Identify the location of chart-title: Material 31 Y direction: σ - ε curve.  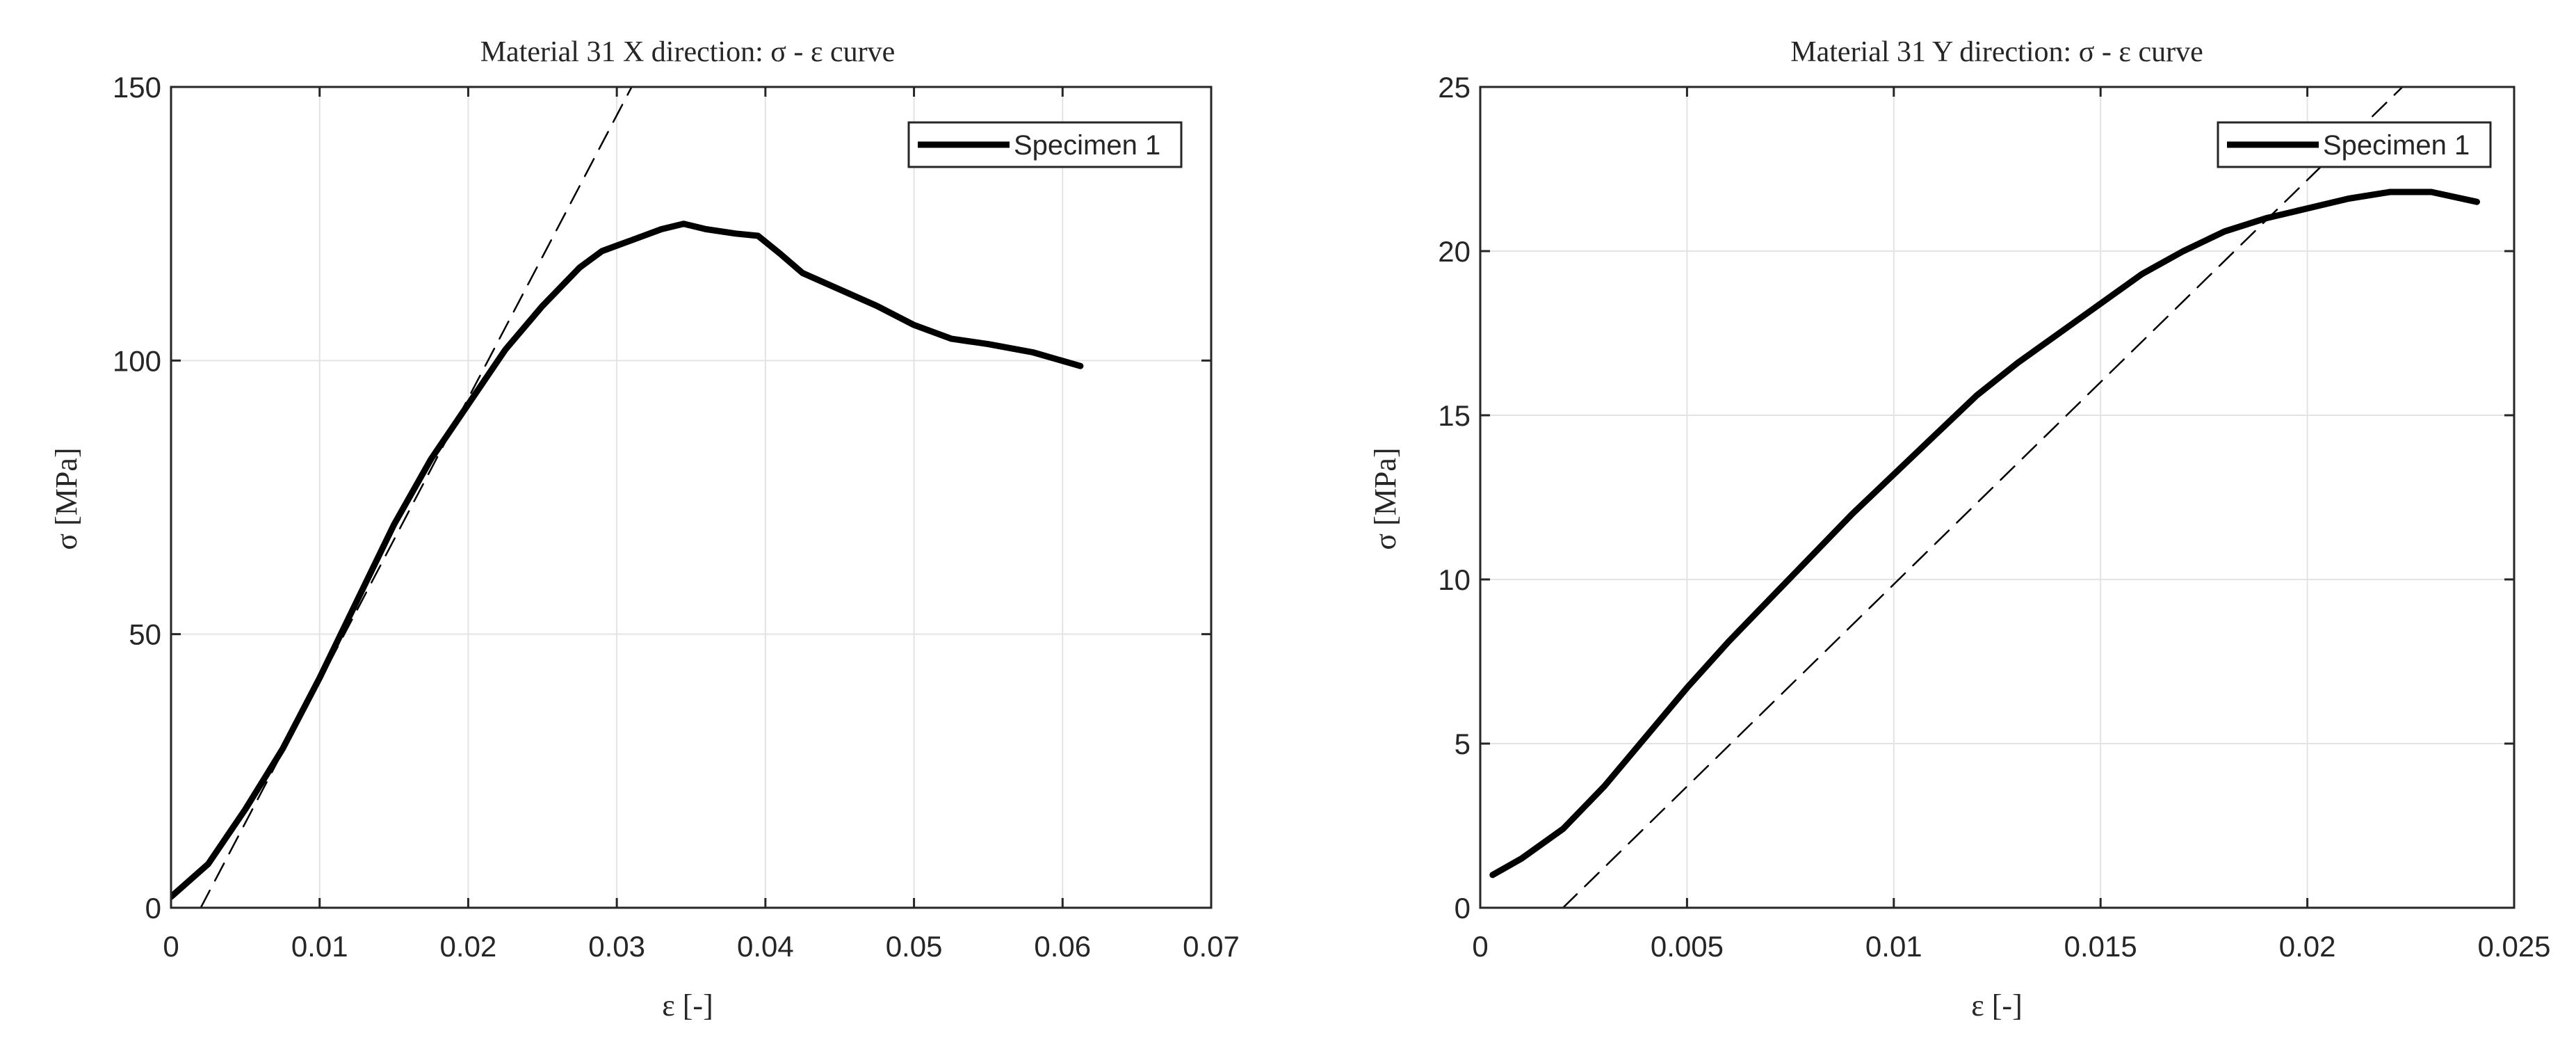
(1996, 52).